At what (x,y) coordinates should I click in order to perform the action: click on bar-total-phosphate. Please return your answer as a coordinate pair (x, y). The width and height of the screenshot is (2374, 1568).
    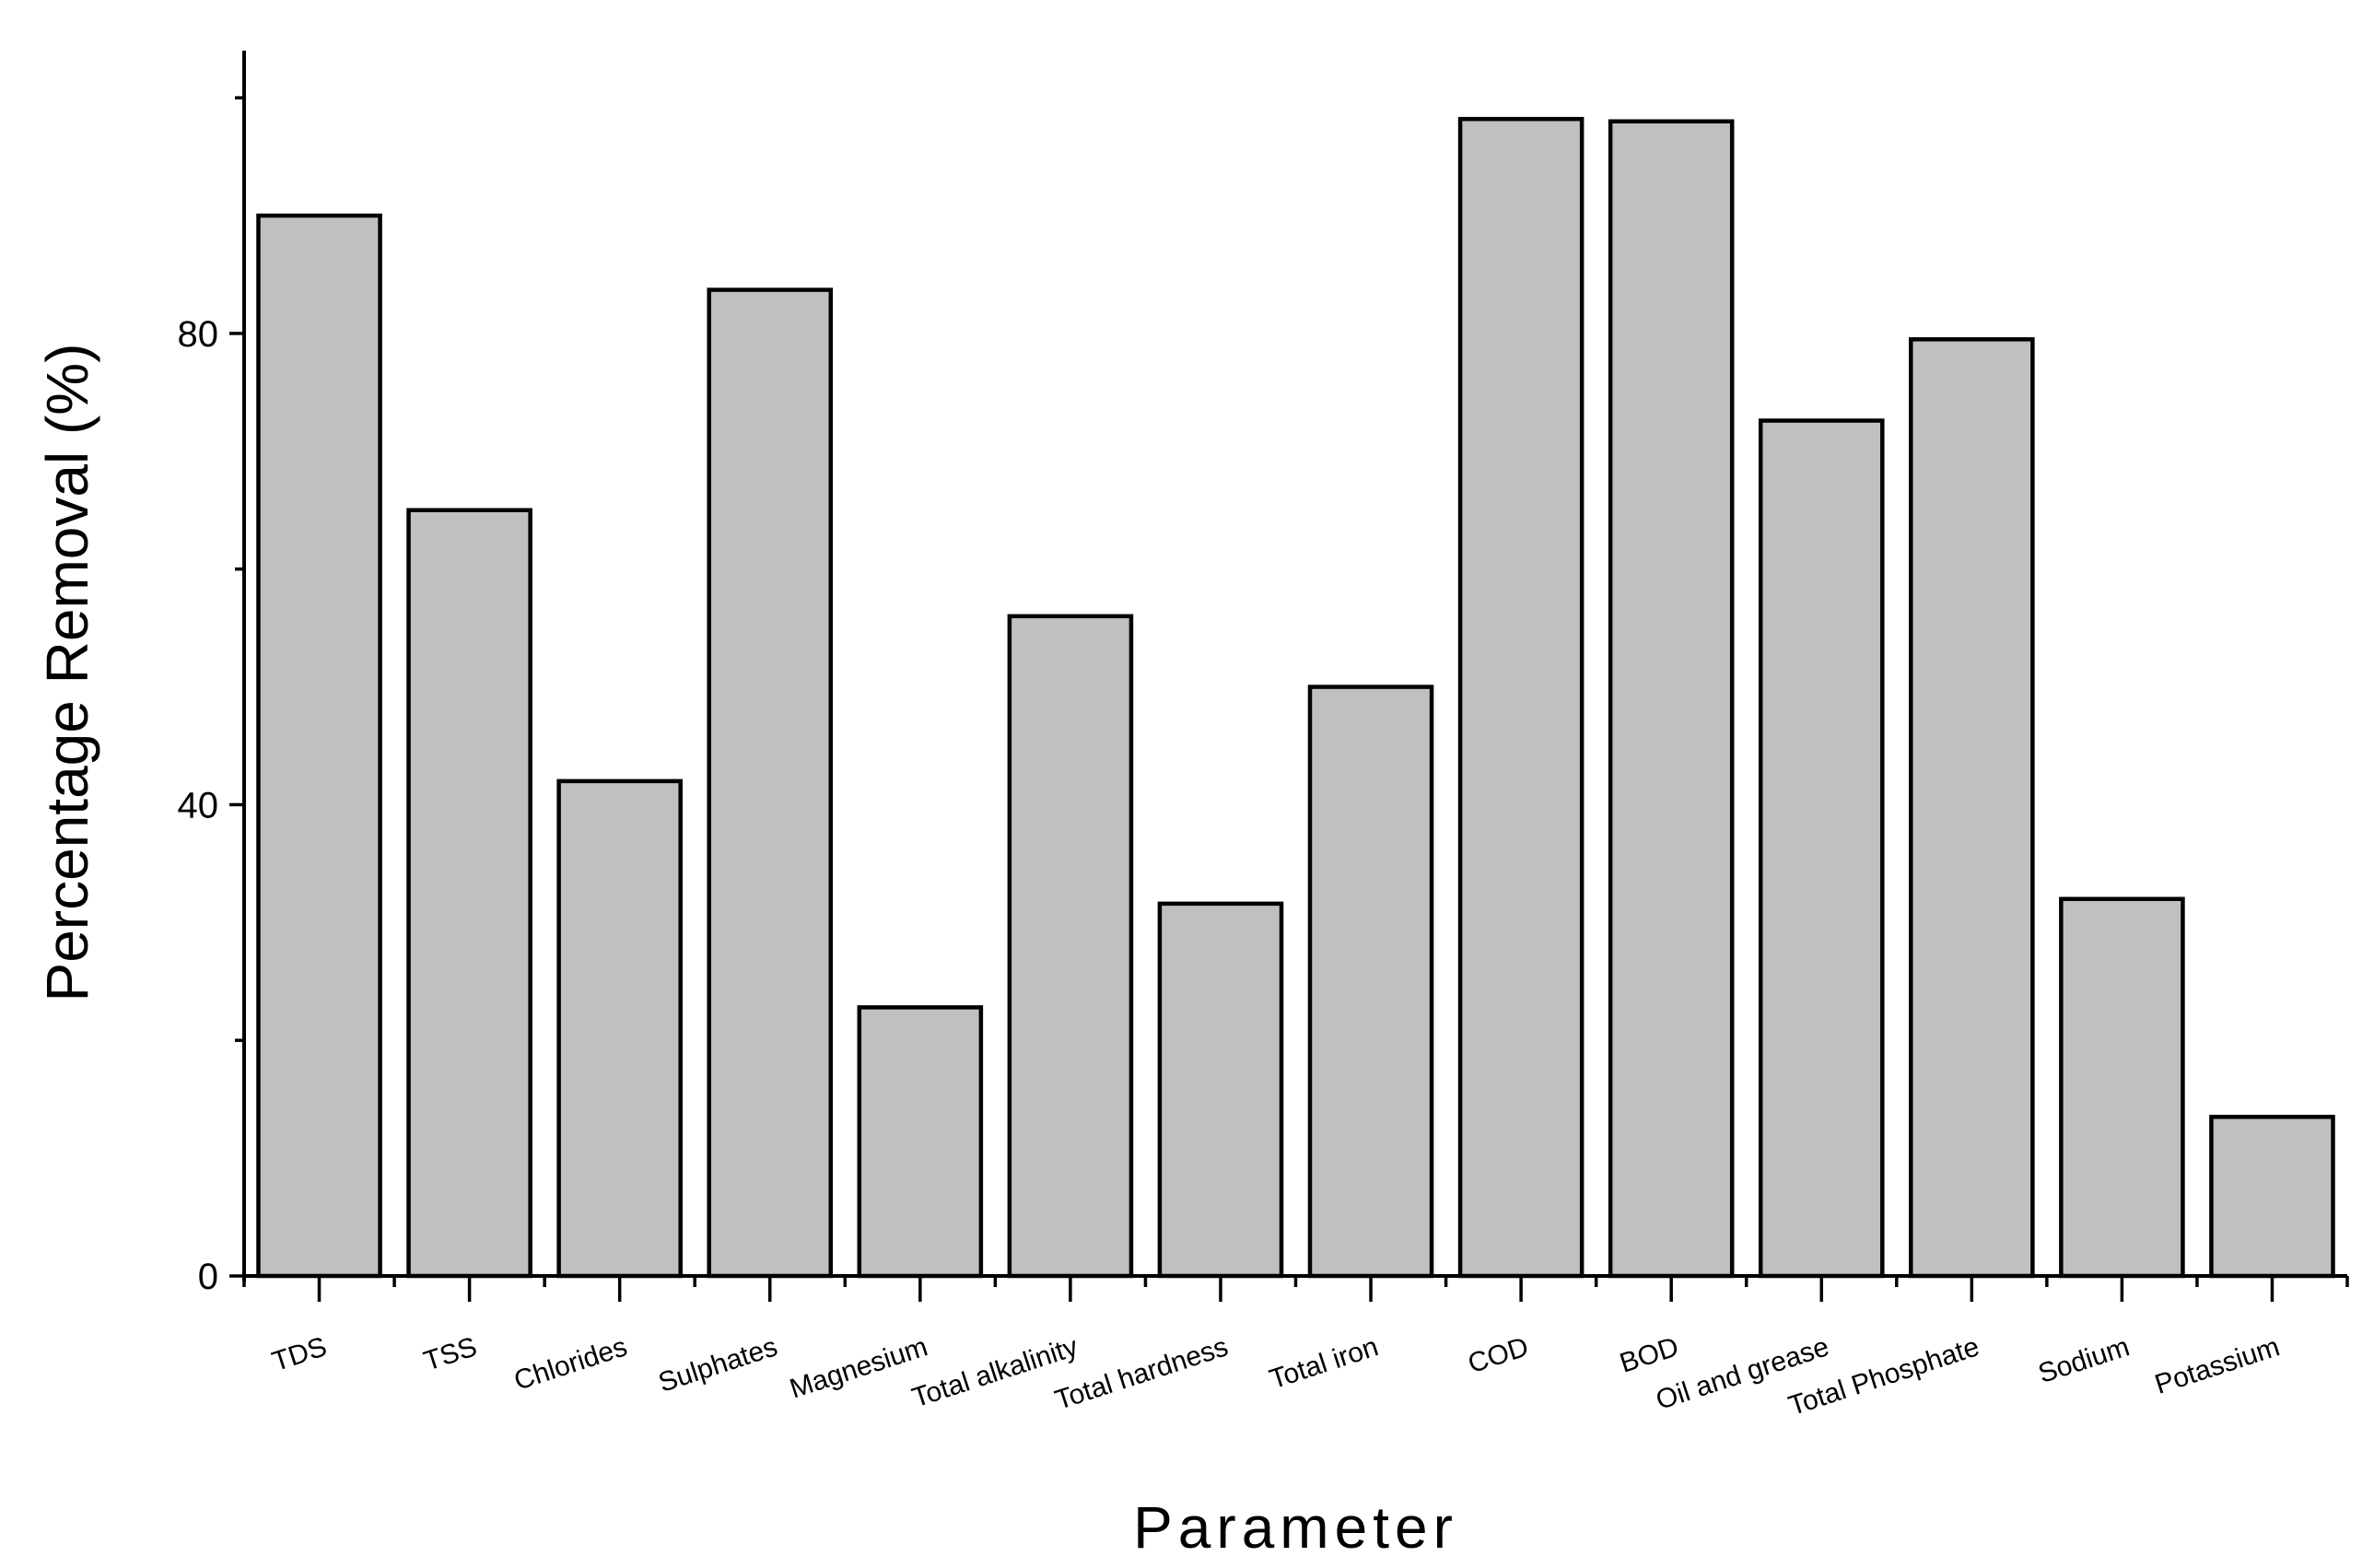
    Looking at the image, I should click on (1972, 808).